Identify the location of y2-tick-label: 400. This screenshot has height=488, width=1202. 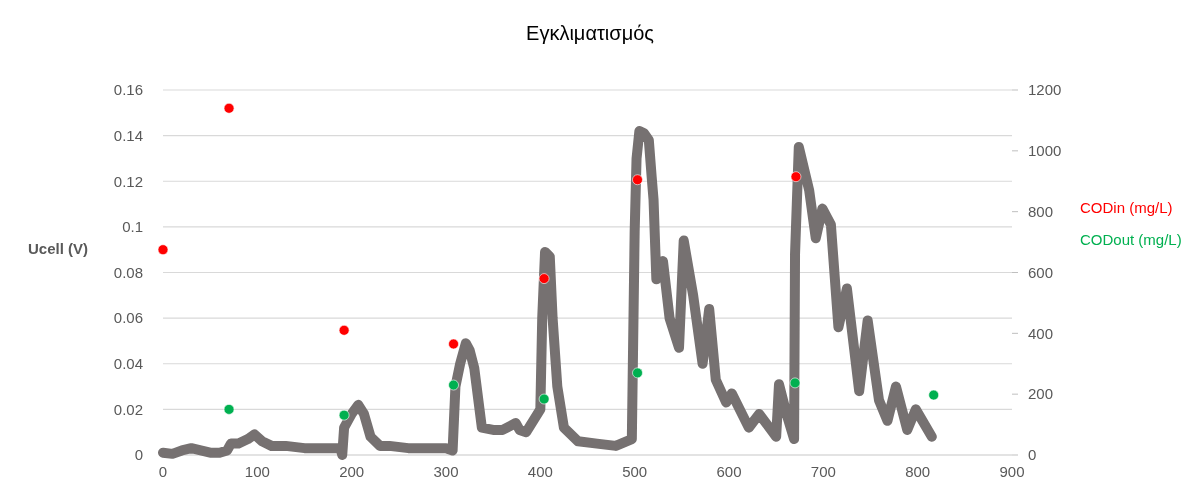
(1041, 333).